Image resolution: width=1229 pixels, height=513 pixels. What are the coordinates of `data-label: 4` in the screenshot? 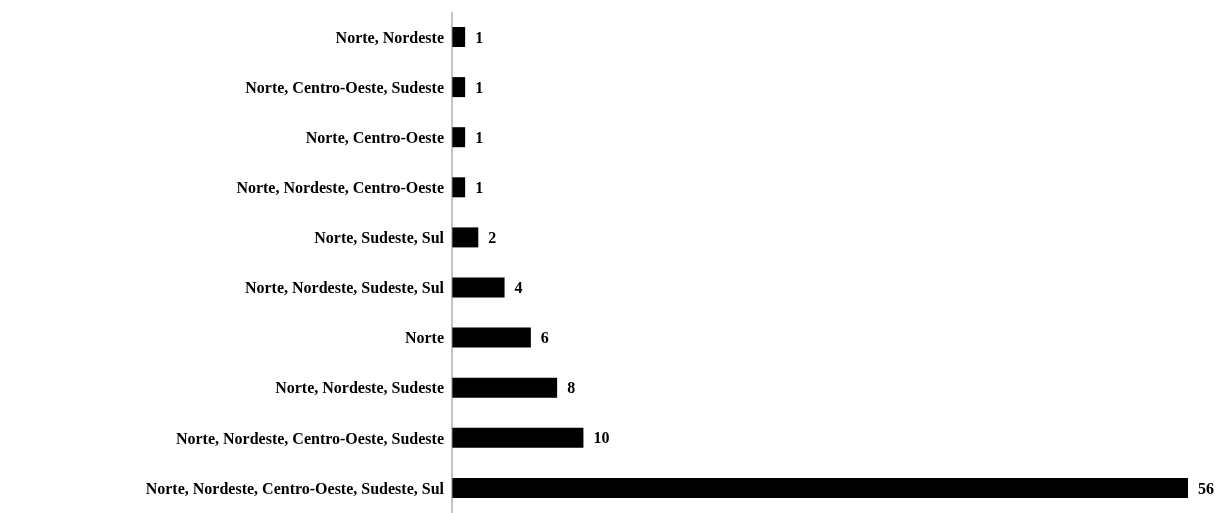 It's located at (518, 288).